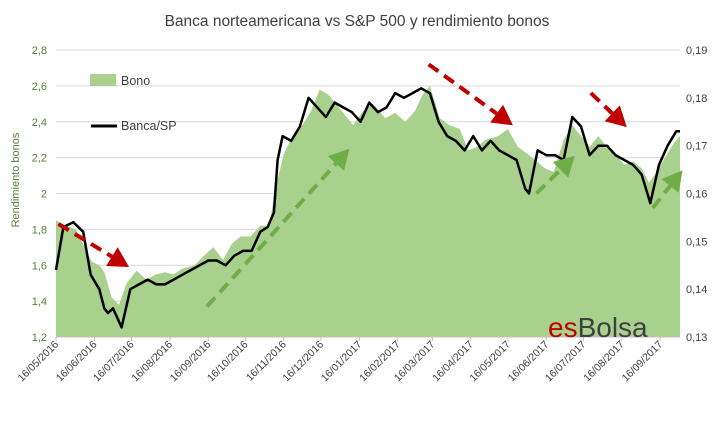 Image resolution: width=714 pixels, height=422 pixels. I want to click on y-tick-label: 2,4, so click(39, 123).